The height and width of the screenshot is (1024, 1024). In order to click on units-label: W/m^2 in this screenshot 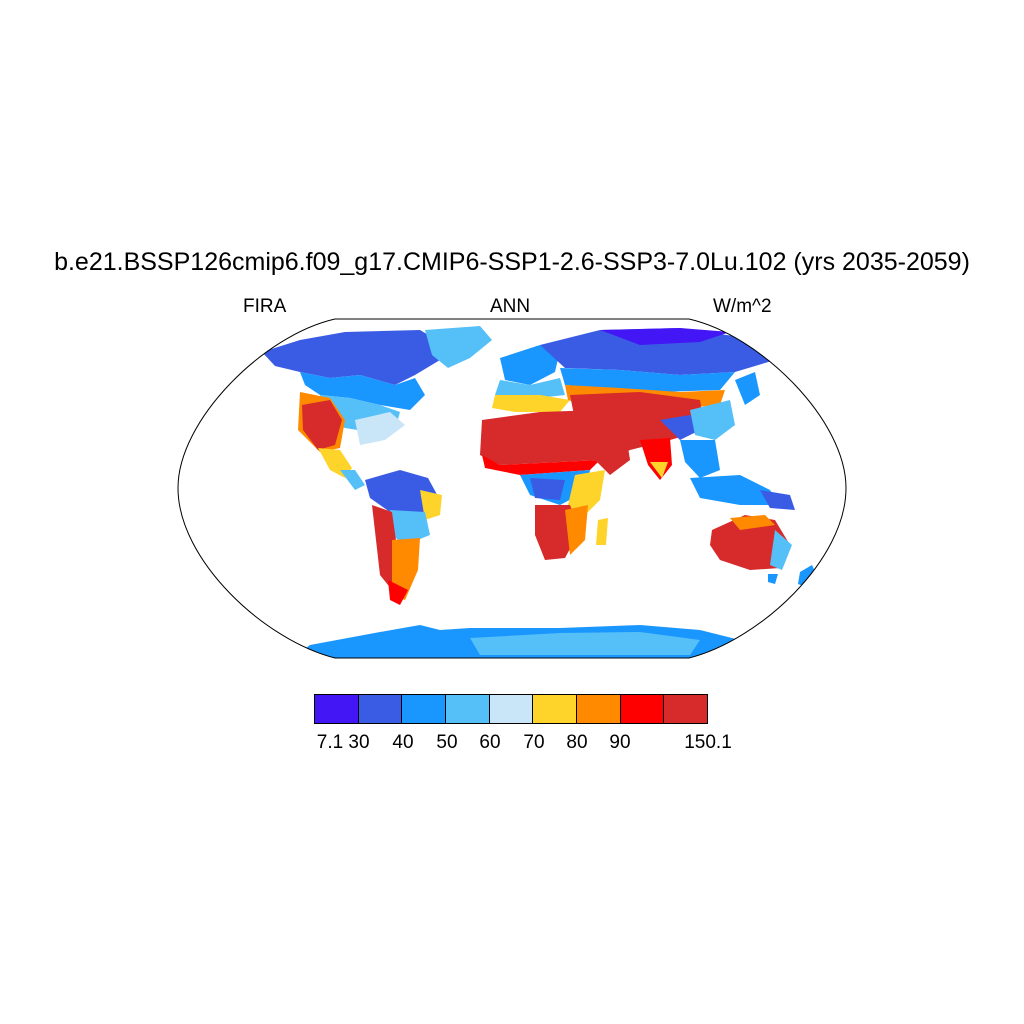, I will do `click(742, 306)`.